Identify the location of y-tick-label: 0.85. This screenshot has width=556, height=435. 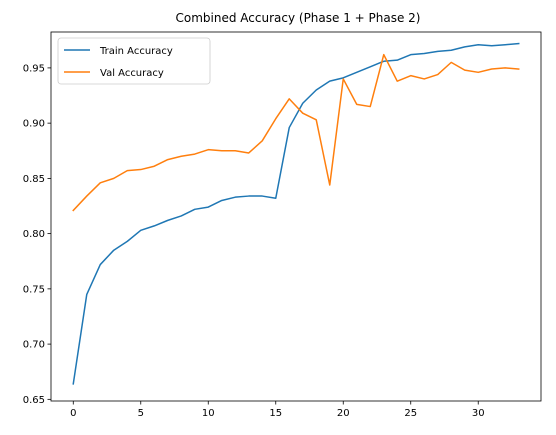
(34, 179).